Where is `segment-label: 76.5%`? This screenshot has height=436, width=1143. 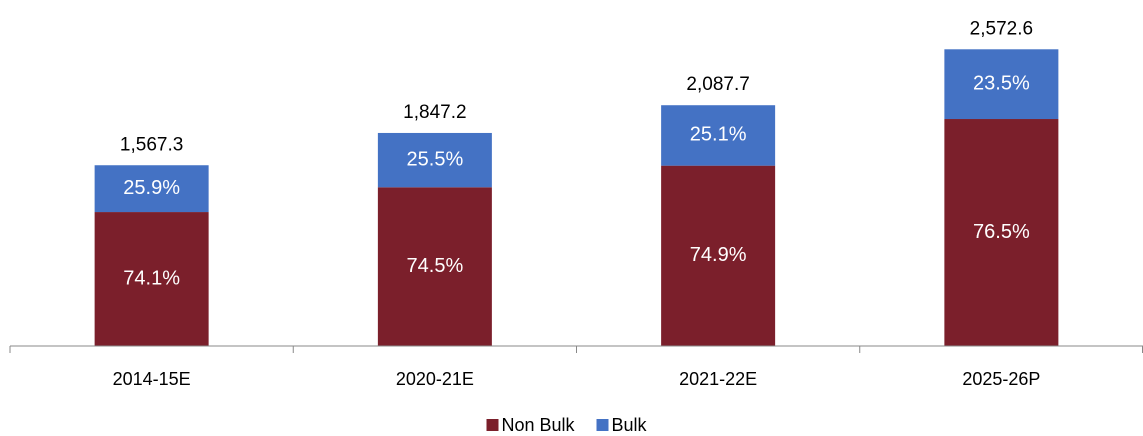 segment-label: 76.5% is located at coordinates (1001, 232).